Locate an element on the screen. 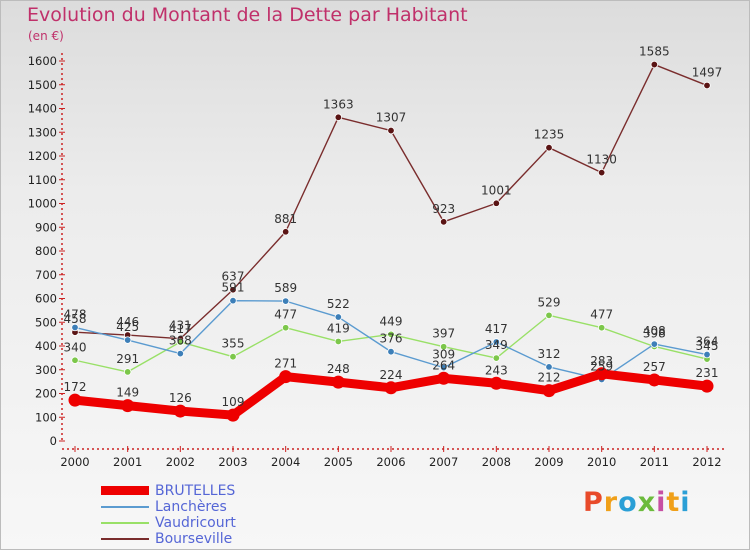  data-label: 149 is located at coordinates (127, 393).